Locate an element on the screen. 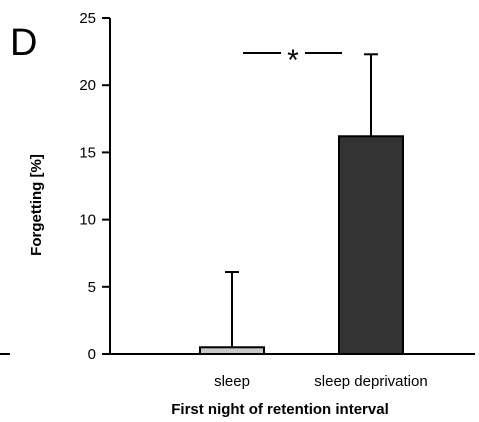 This screenshot has height=422, width=479. significance-star: * is located at coordinates (293, 60).